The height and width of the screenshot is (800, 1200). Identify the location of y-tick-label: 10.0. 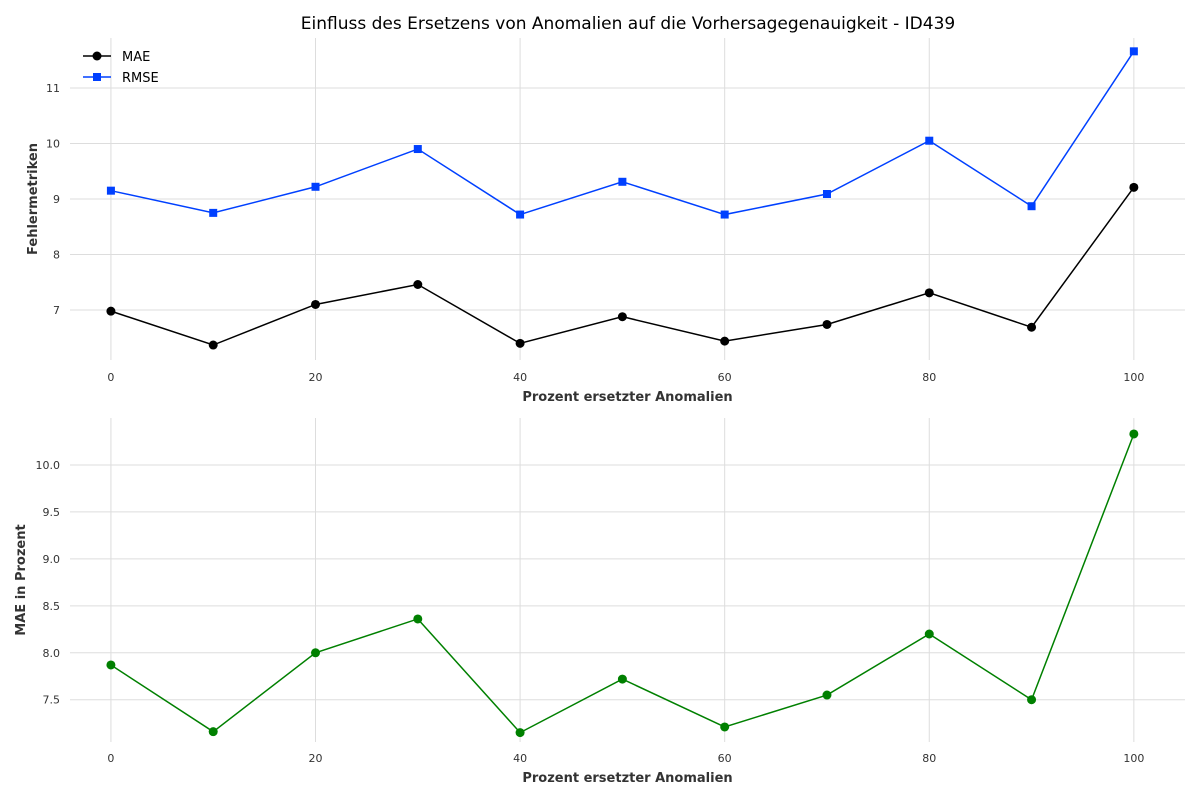
(48, 465).